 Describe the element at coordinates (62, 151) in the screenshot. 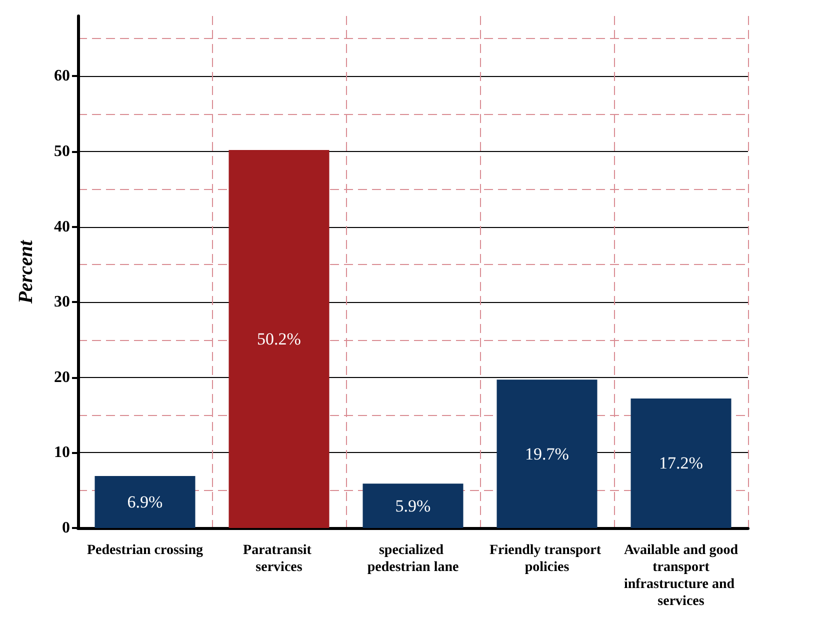

I see `y-tick-label: 50` at that location.